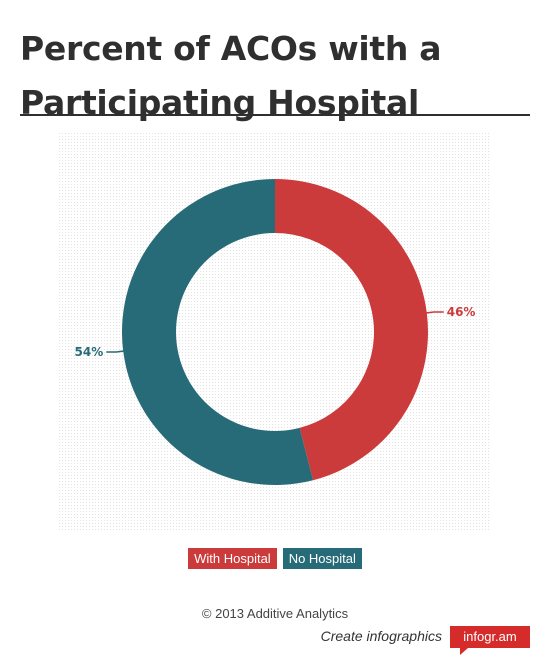  Describe the element at coordinates (89, 352) in the screenshot. I see `value-label-no-hospital: 54%` at that location.